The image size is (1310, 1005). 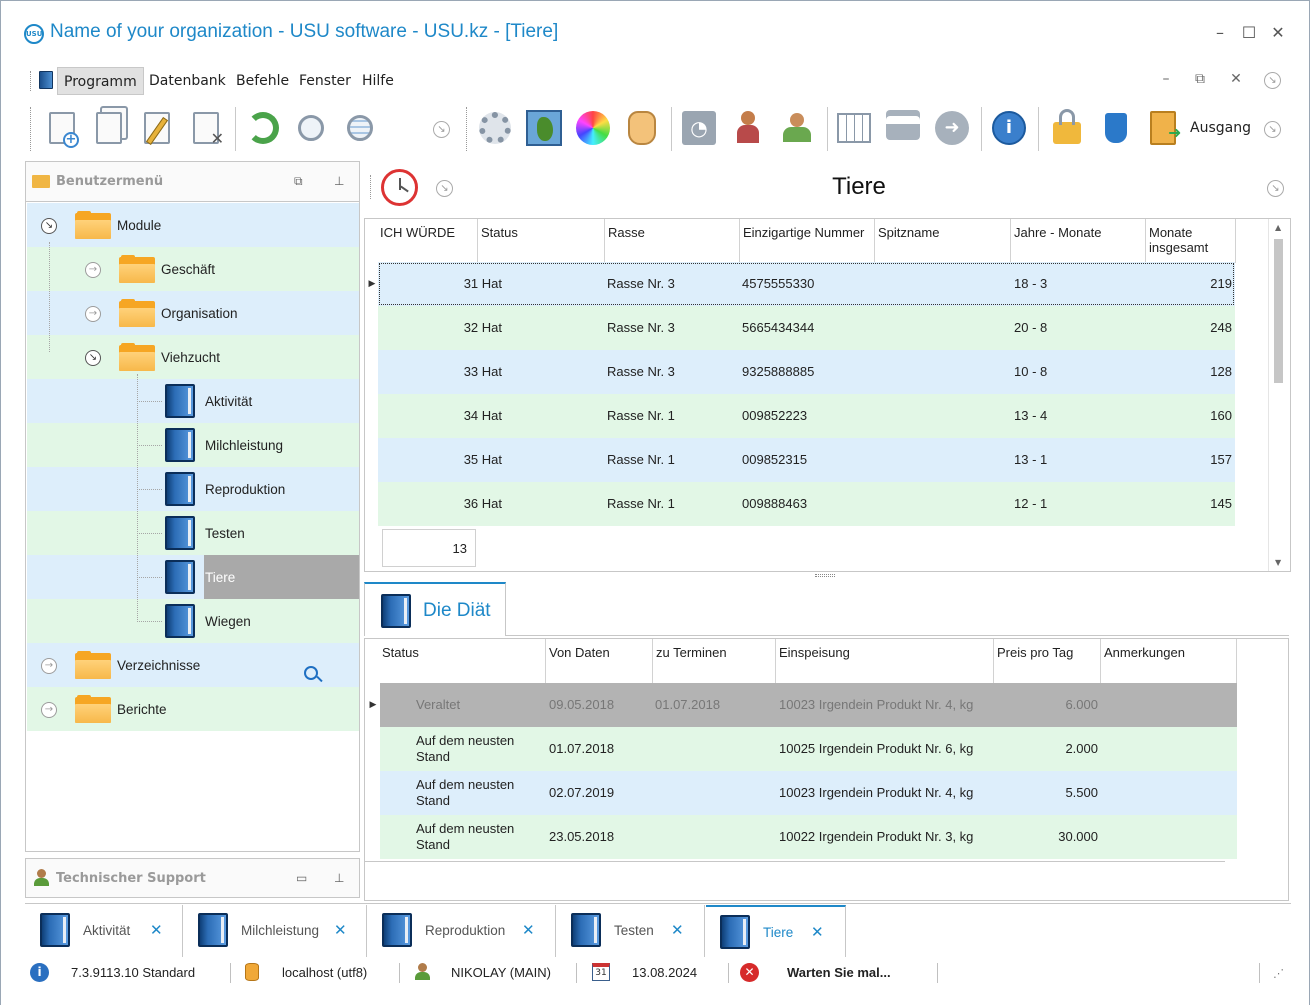 I want to click on exit-label: Ausgang, so click(x=1220, y=128).